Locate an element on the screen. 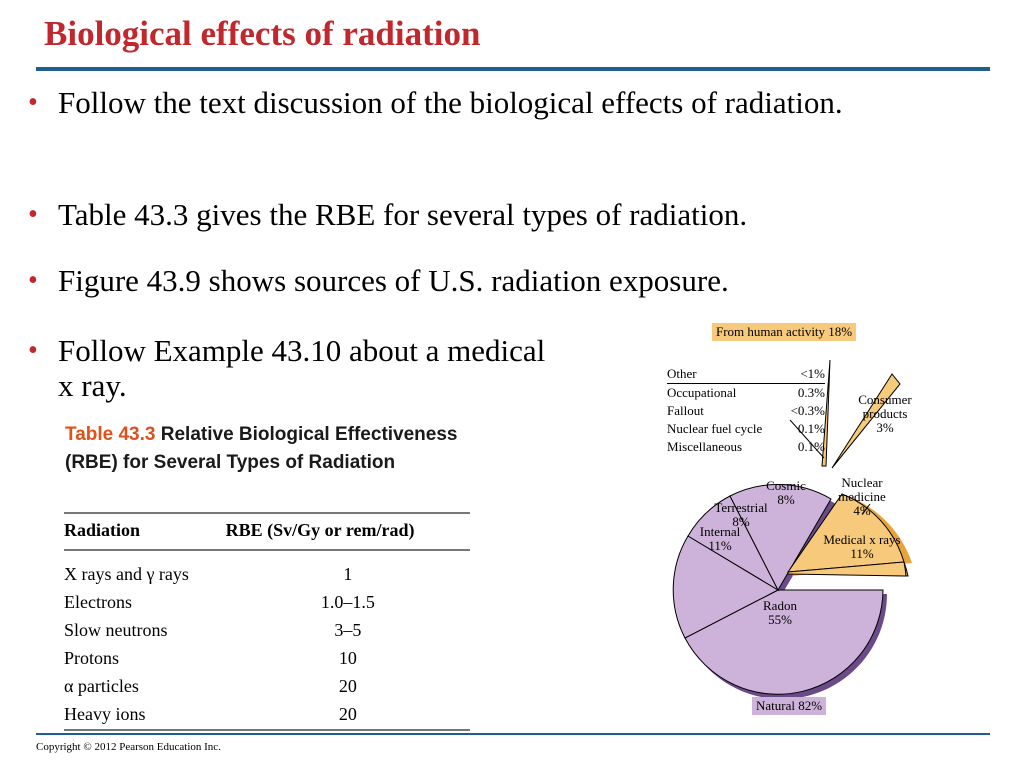 This screenshot has width=1024, height=768. title-divider is located at coordinates (513, 69).